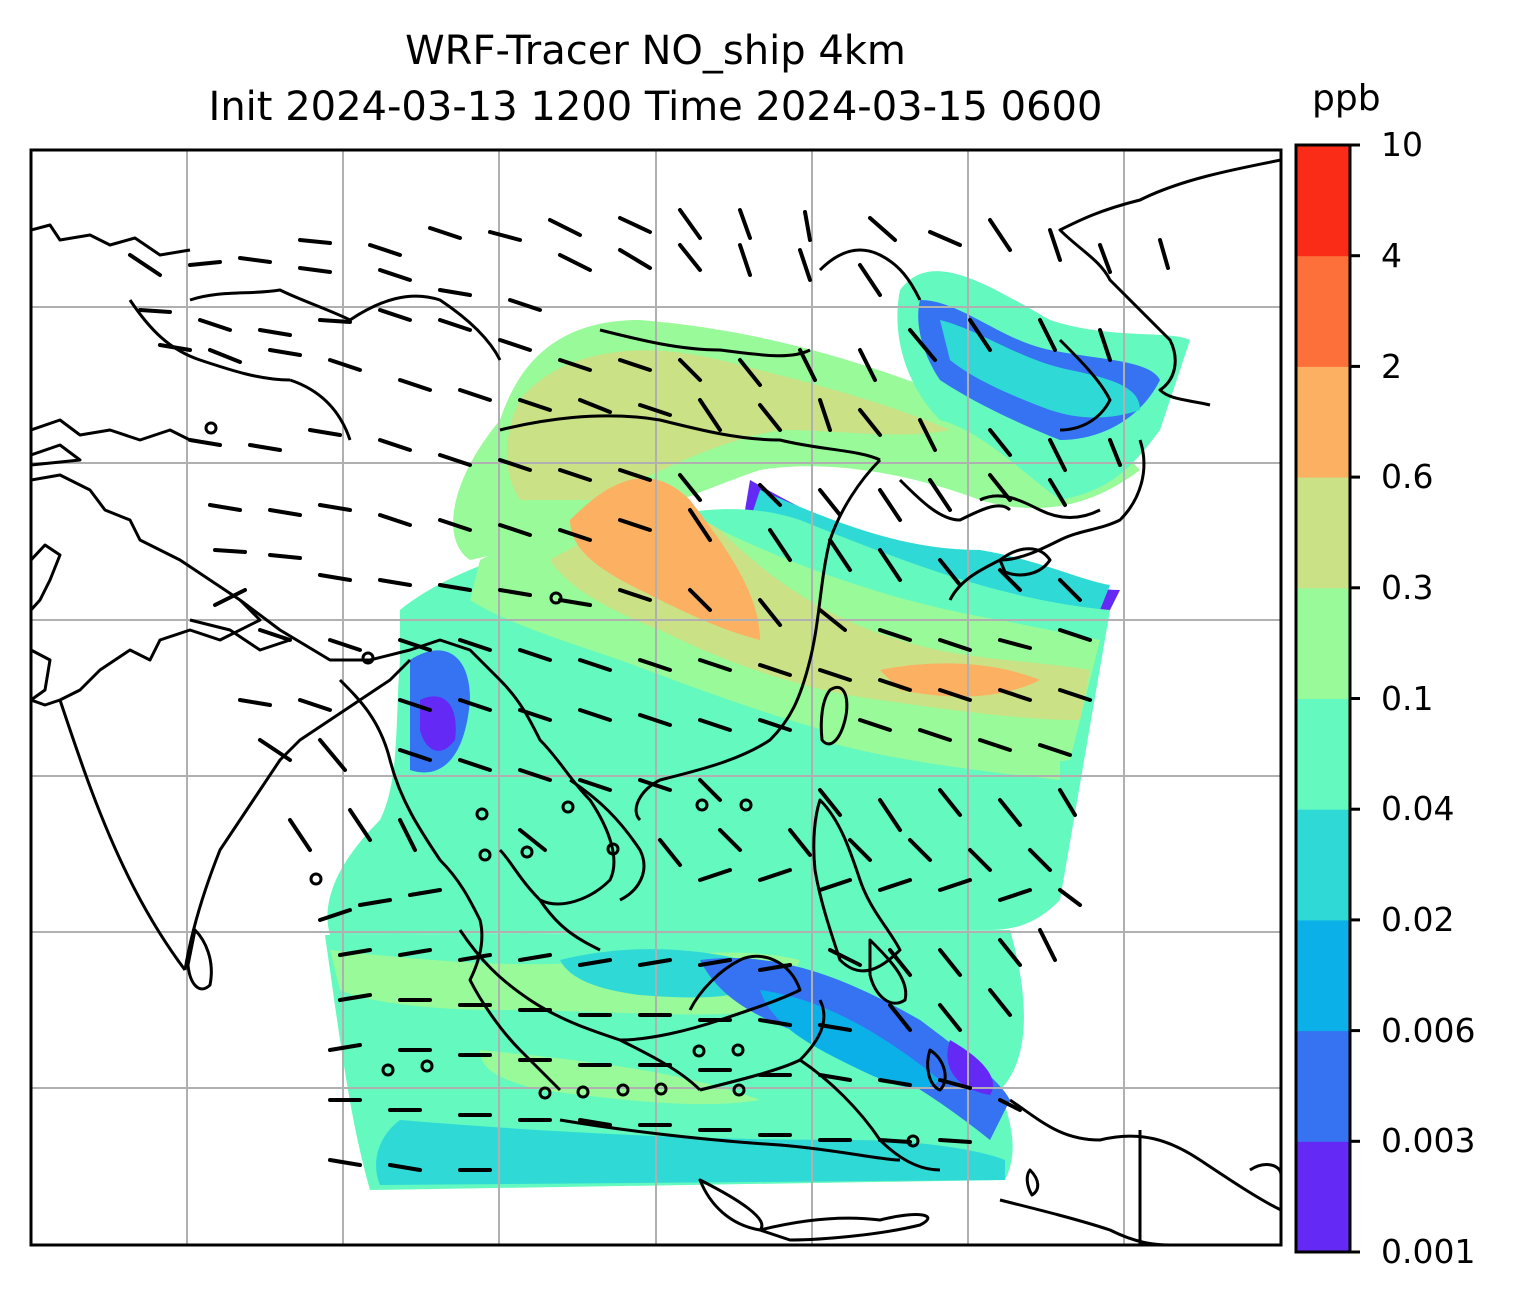 The image size is (1528, 1306). Describe the element at coordinates (1407, 698) in the screenshot. I see `colorbar-tick-label: 0.1` at that location.